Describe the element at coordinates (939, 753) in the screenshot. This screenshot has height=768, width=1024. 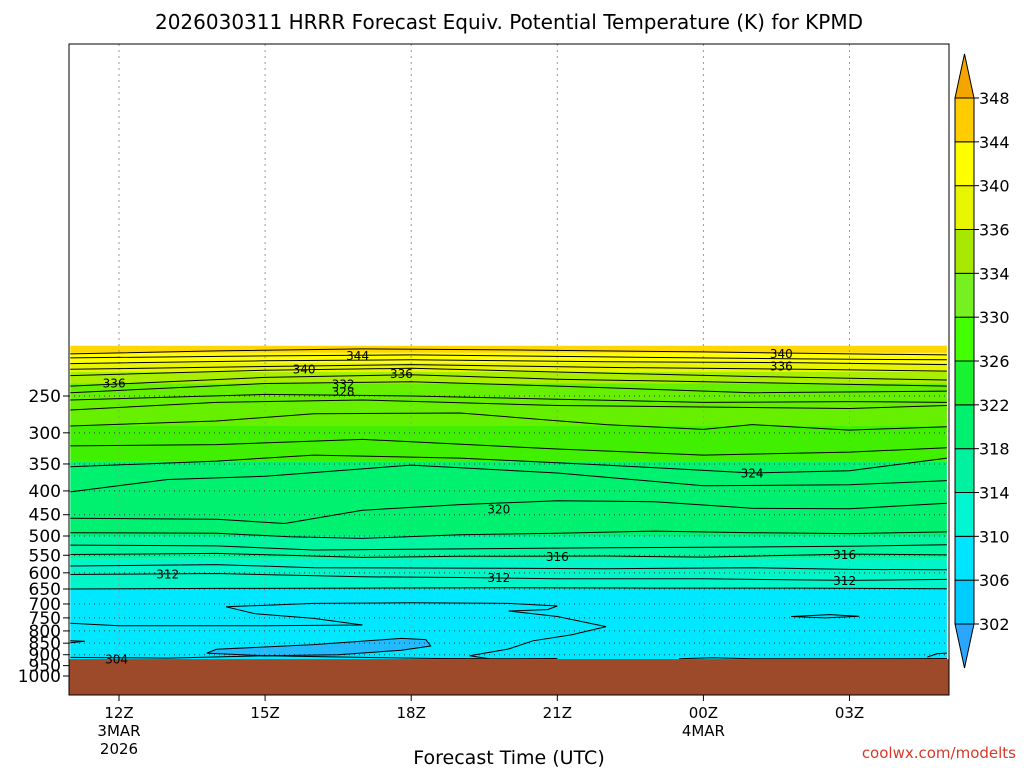
I see `credit-text: coolwx.com/modelts` at that location.